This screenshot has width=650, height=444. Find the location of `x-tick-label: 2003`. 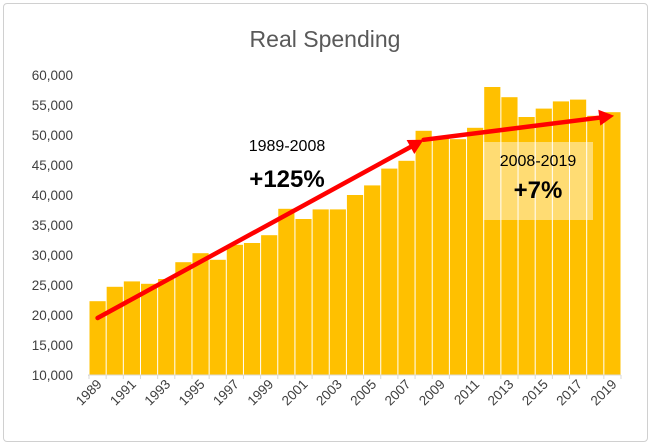

x-tick-label: 2003 is located at coordinates (329, 393).